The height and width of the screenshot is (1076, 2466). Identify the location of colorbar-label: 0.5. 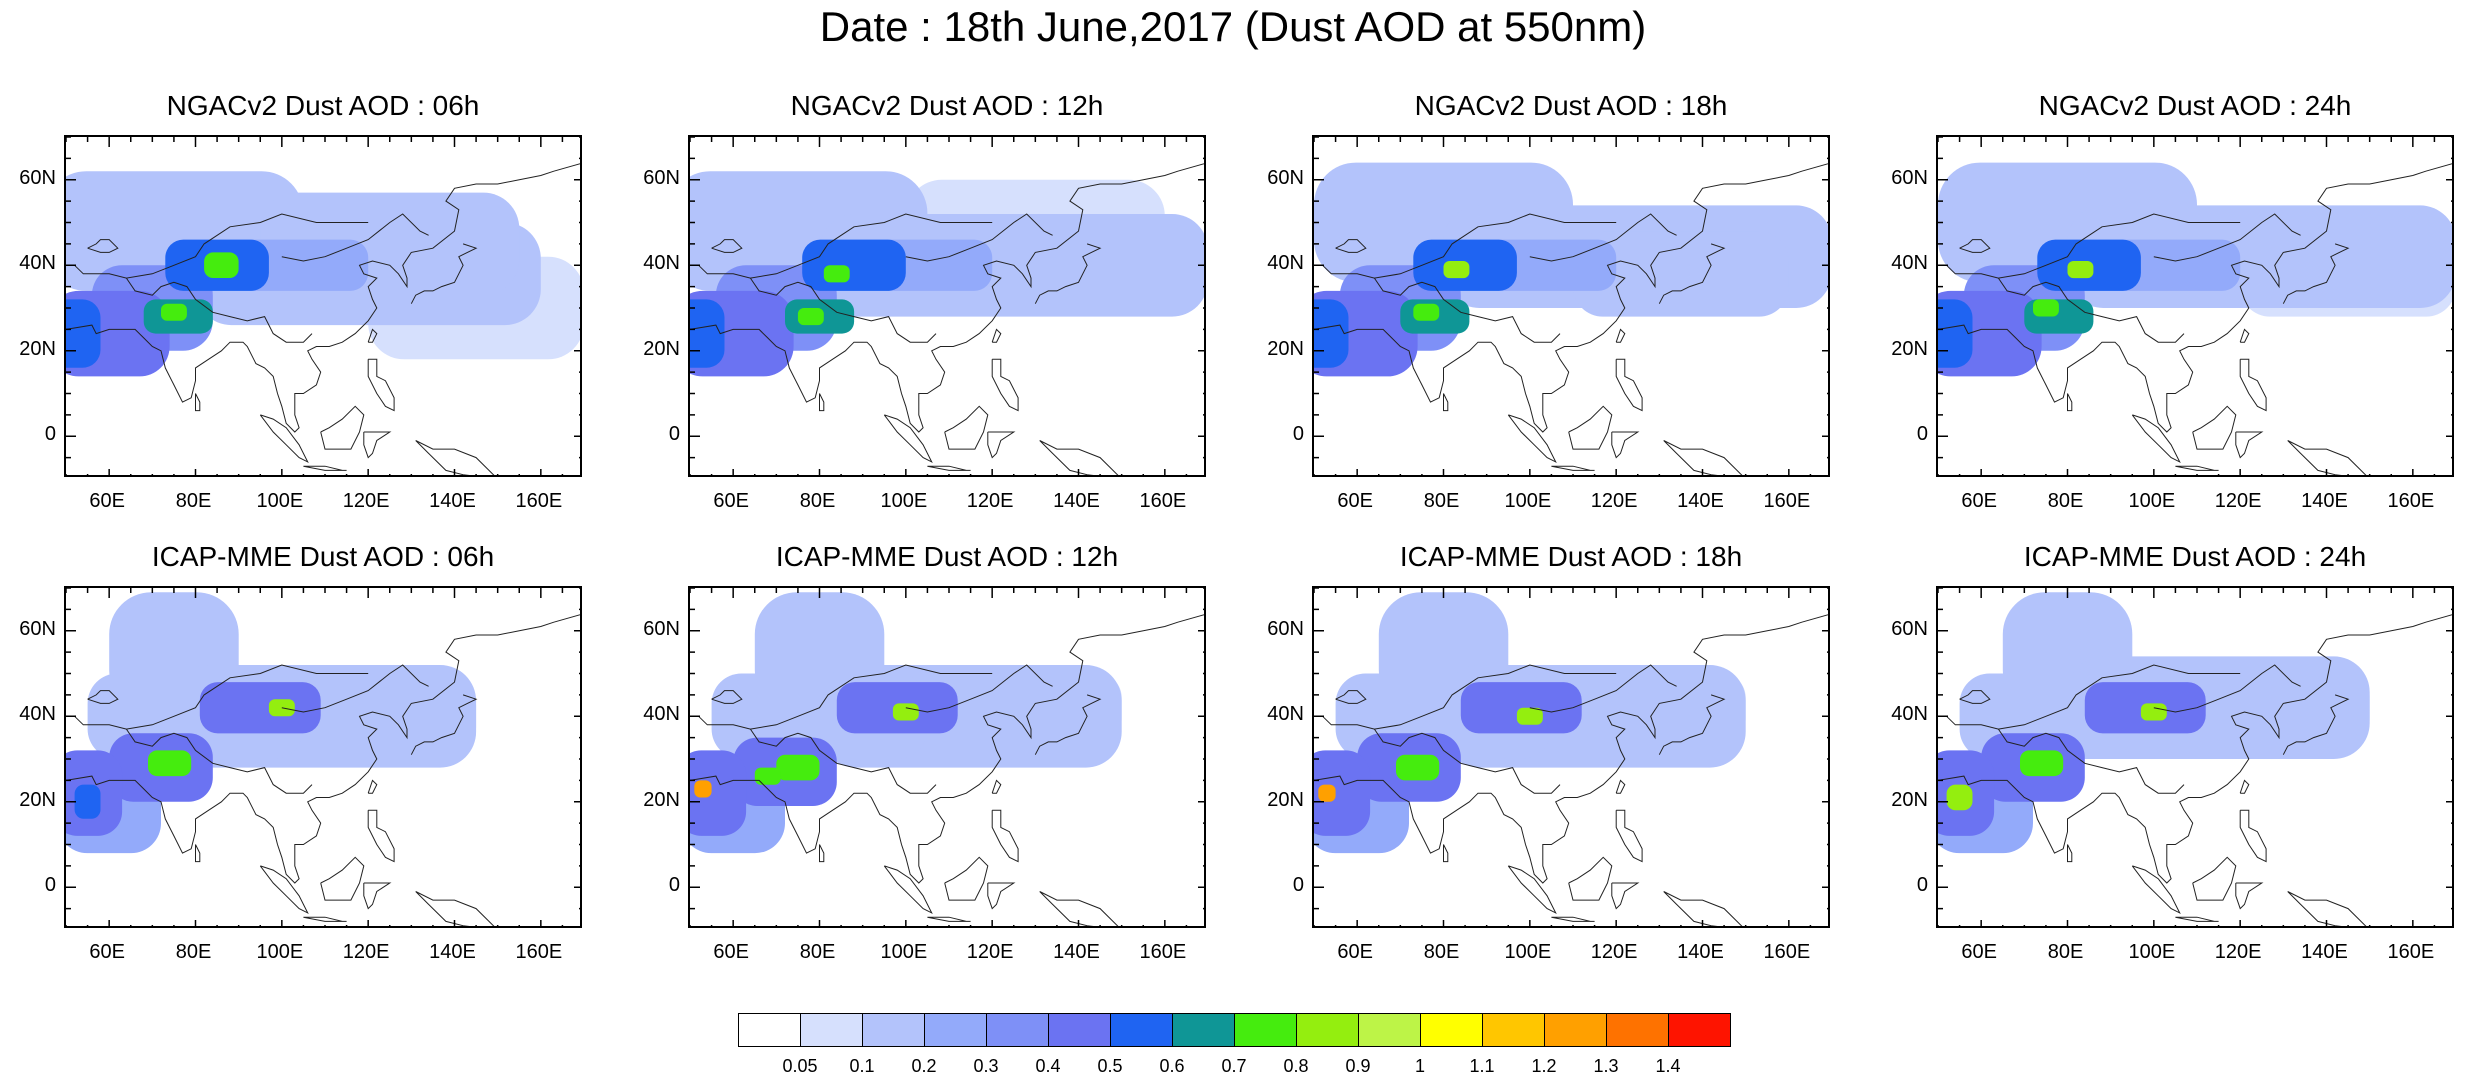
(1110, 1066).